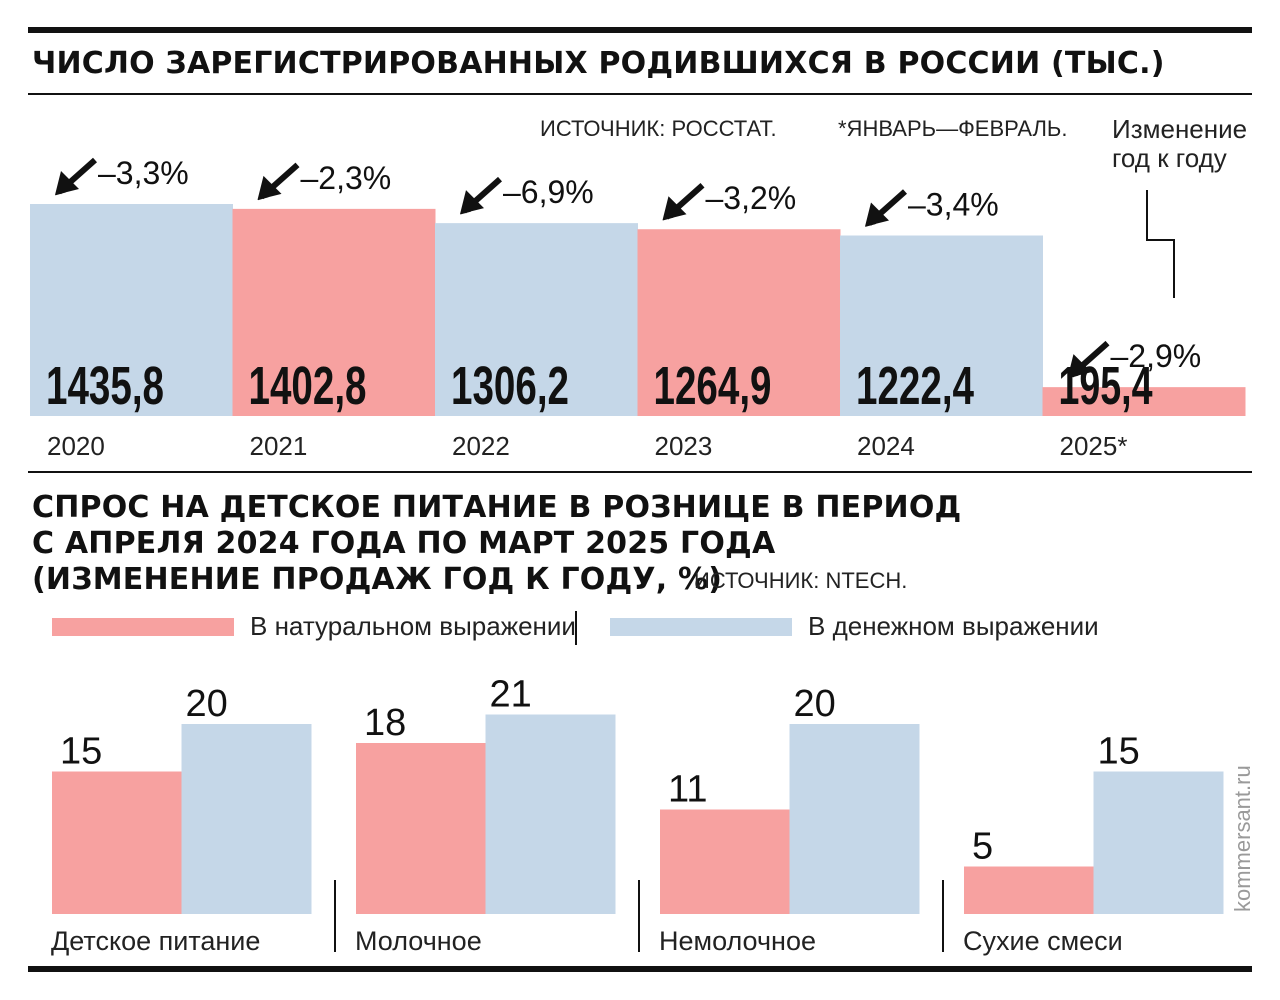 The width and height of the screenshot is (1280, 1000). Describe the element at coordinates (385, 723) in the screenshot. I see `demand-value-label: 18` at that location.